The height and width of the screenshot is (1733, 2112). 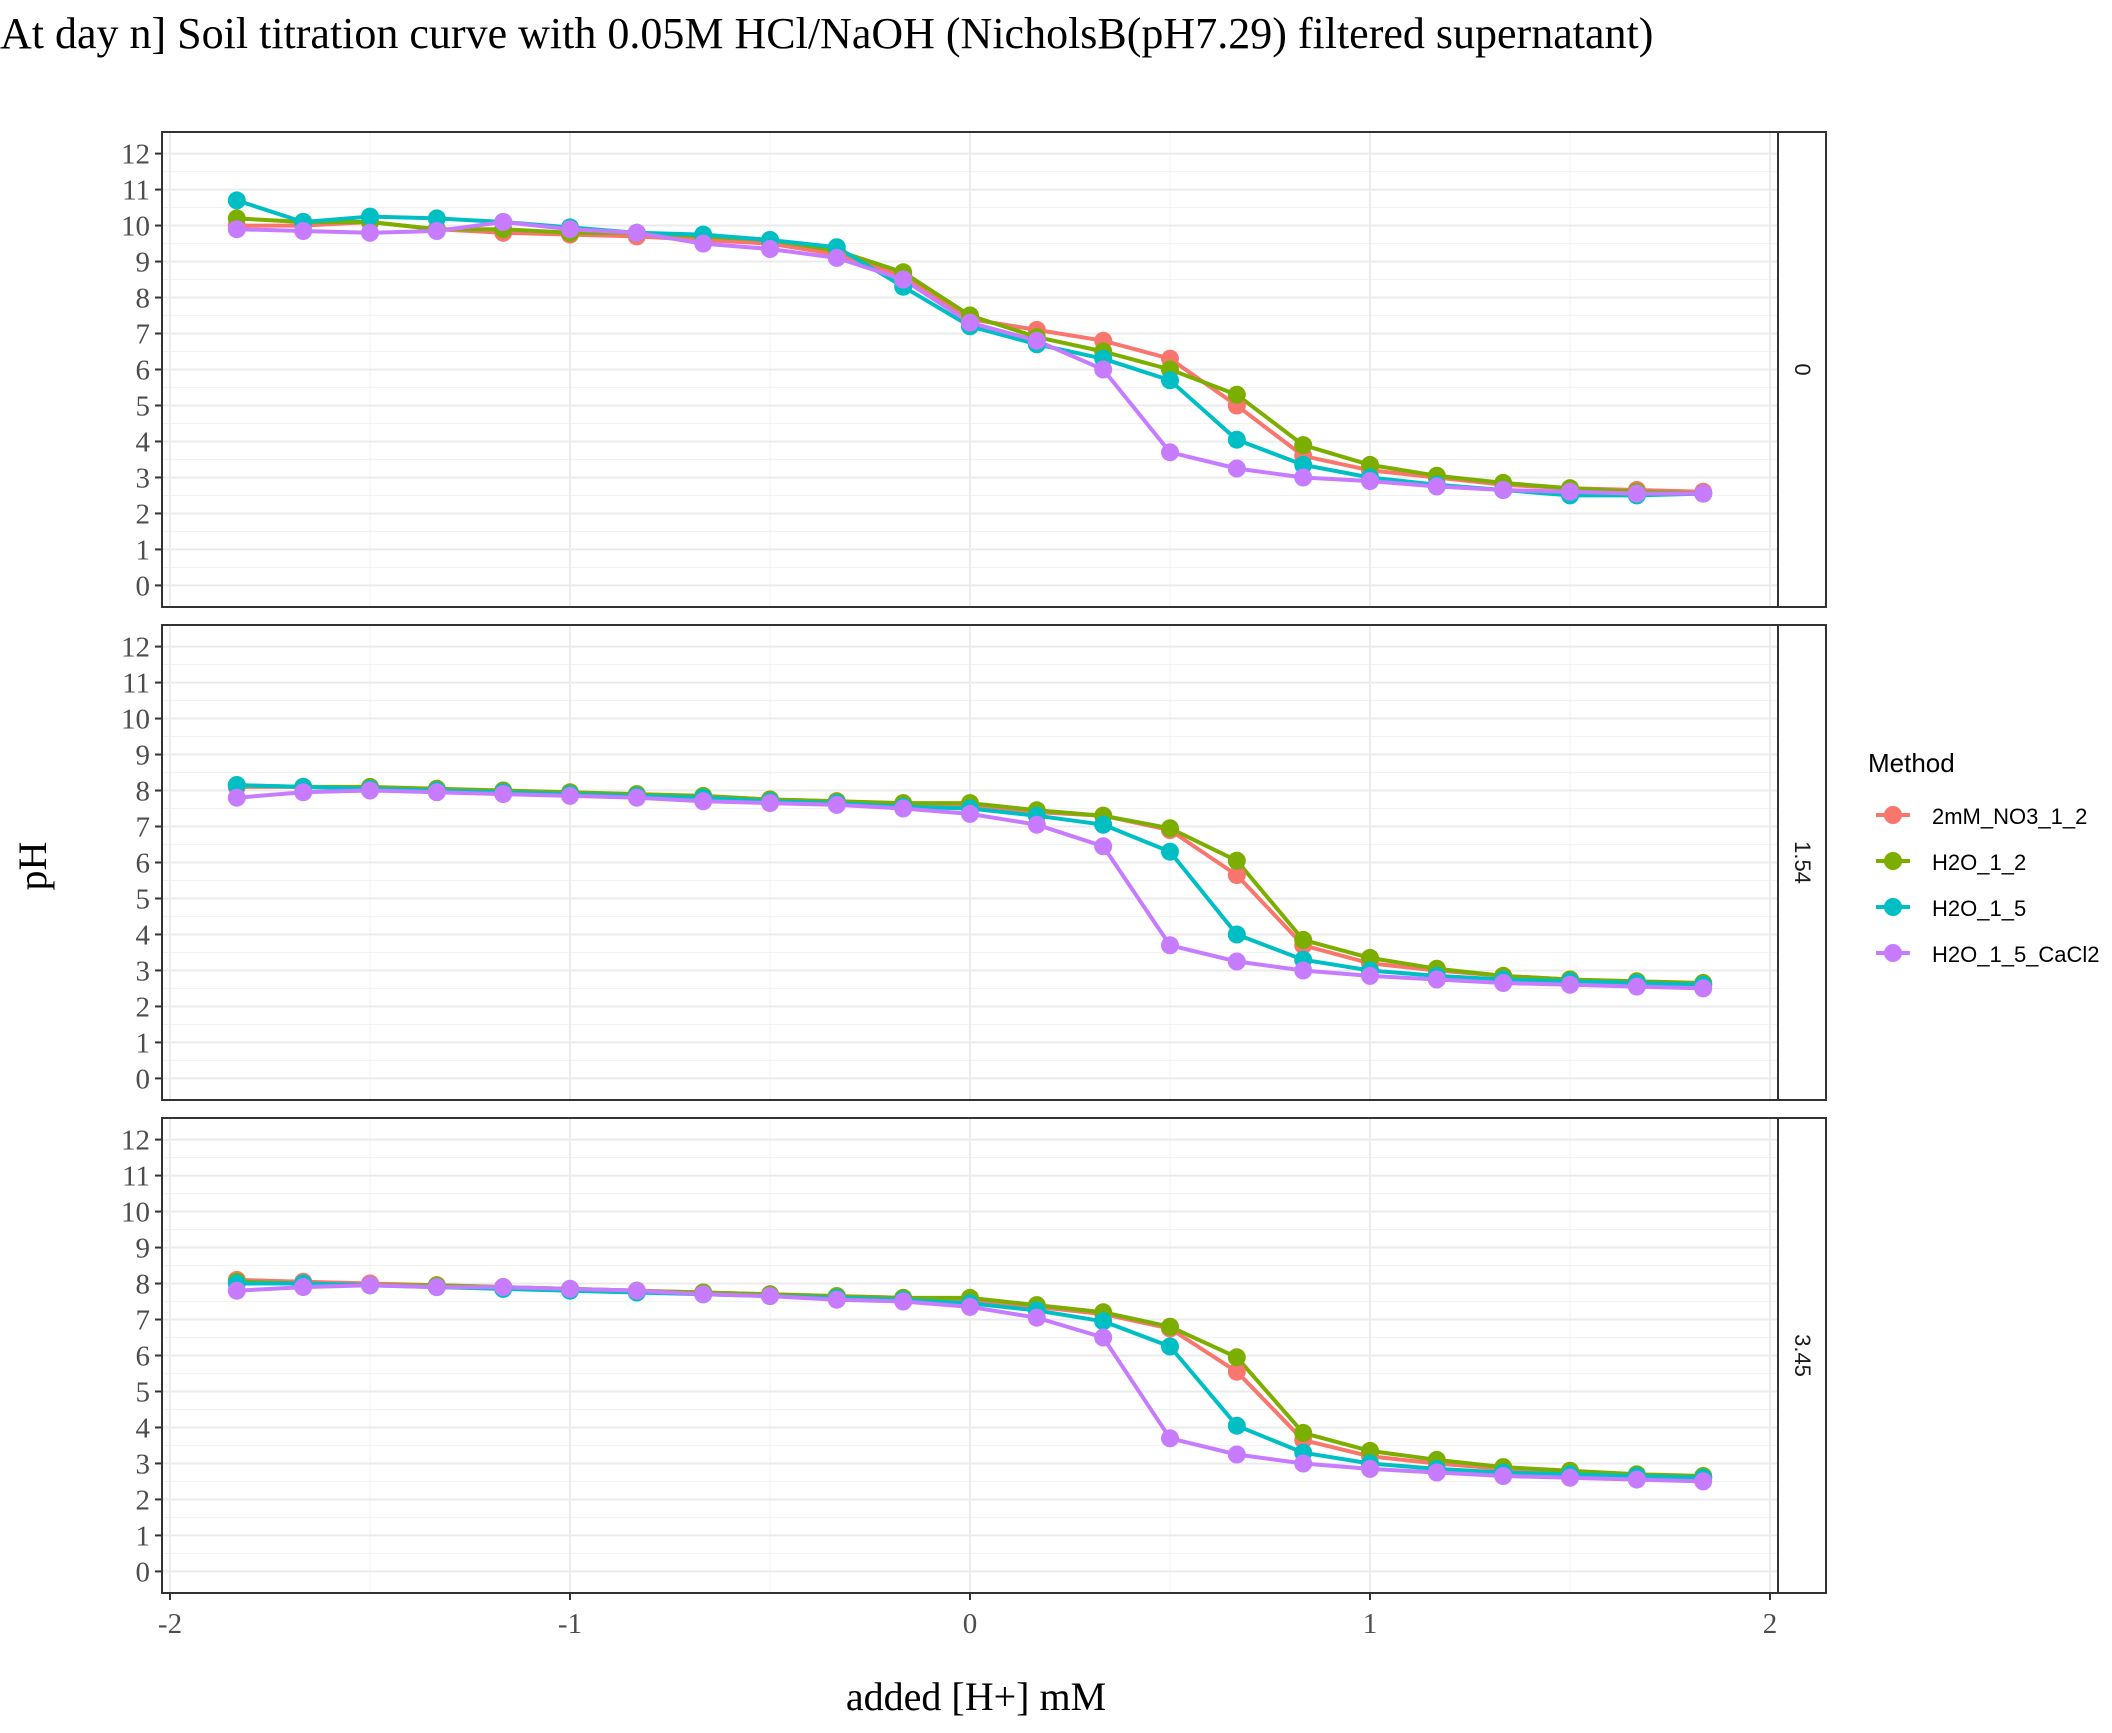 I want to click on y-tick-label: 2, so click(x=143, y=514).